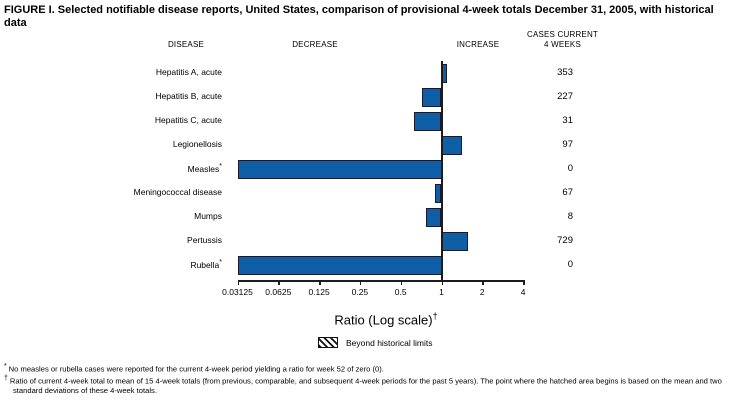 The image size is (734, 402). Describe the element at coordinates (319, 292) in the screenshot. I see `x-axis-tick-label: 0.125` at that location.